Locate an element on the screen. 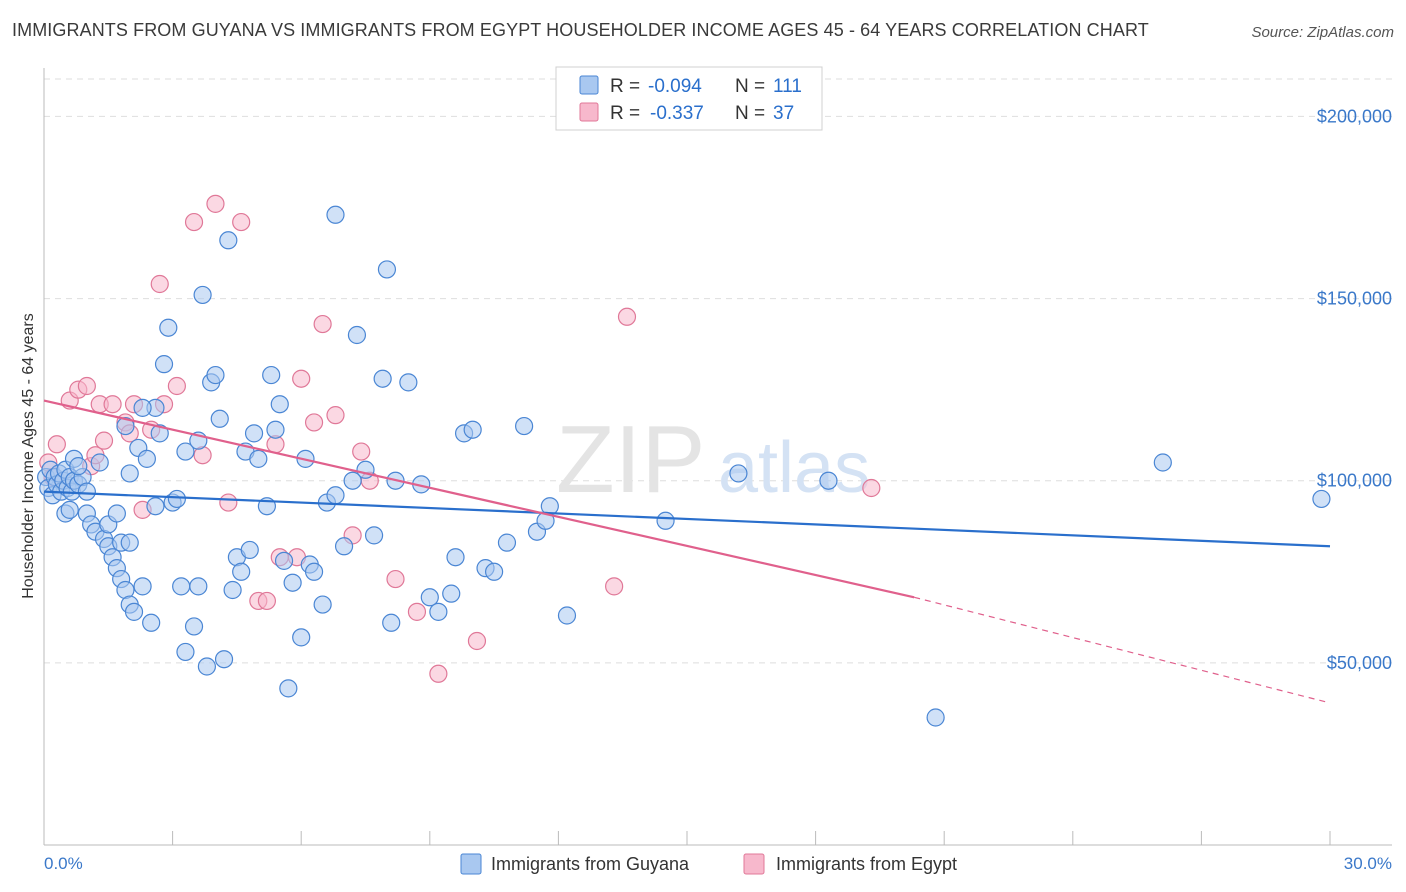 This screenshot has width=1406, height=892. legend-egypt-n-value: 37 is located at coordinates (783, 113).